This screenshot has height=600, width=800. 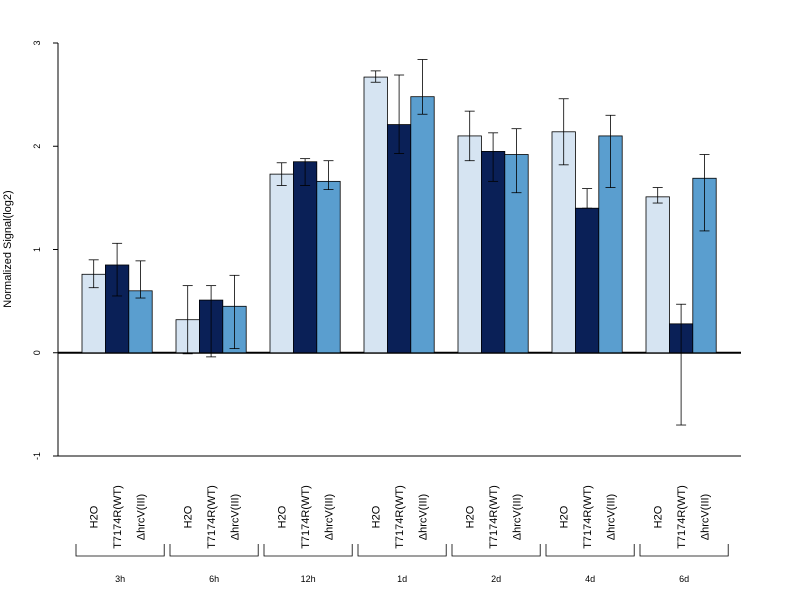 I want to click on y-axis-label: Normalized Signal(log2), so click(x=8, y=248).